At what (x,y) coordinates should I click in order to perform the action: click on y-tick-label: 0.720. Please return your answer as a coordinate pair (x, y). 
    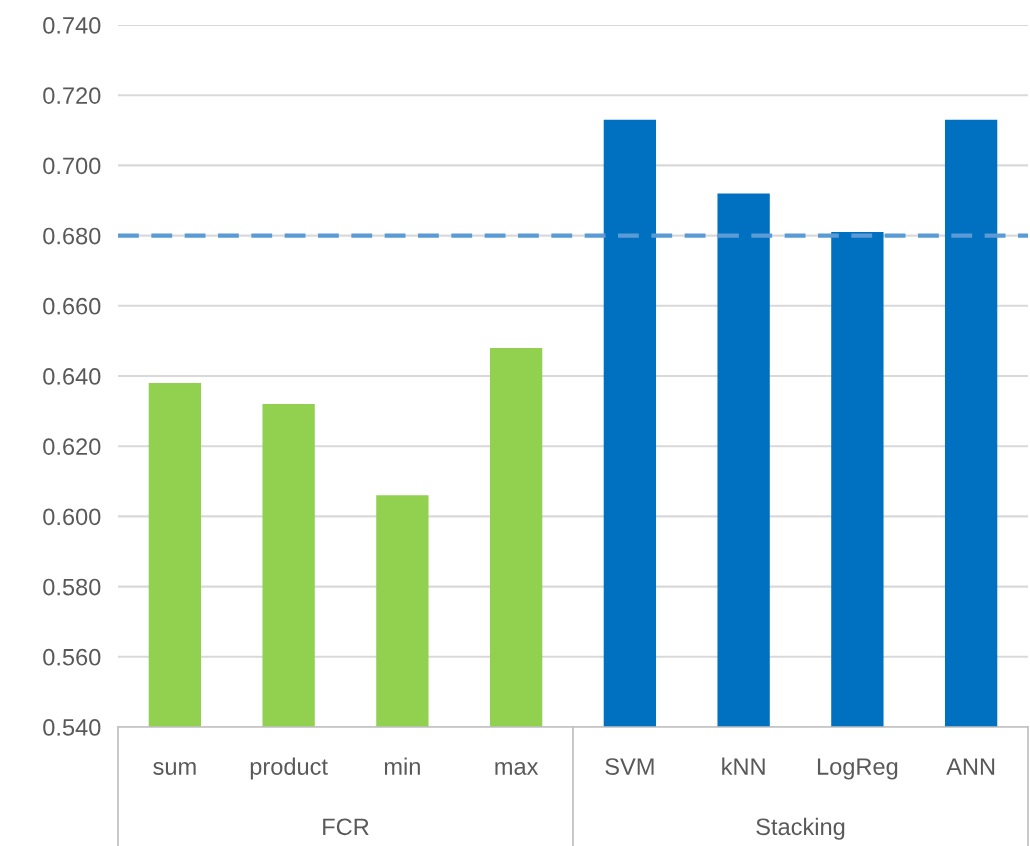
    Looking at the image, I should click on (72, 95).